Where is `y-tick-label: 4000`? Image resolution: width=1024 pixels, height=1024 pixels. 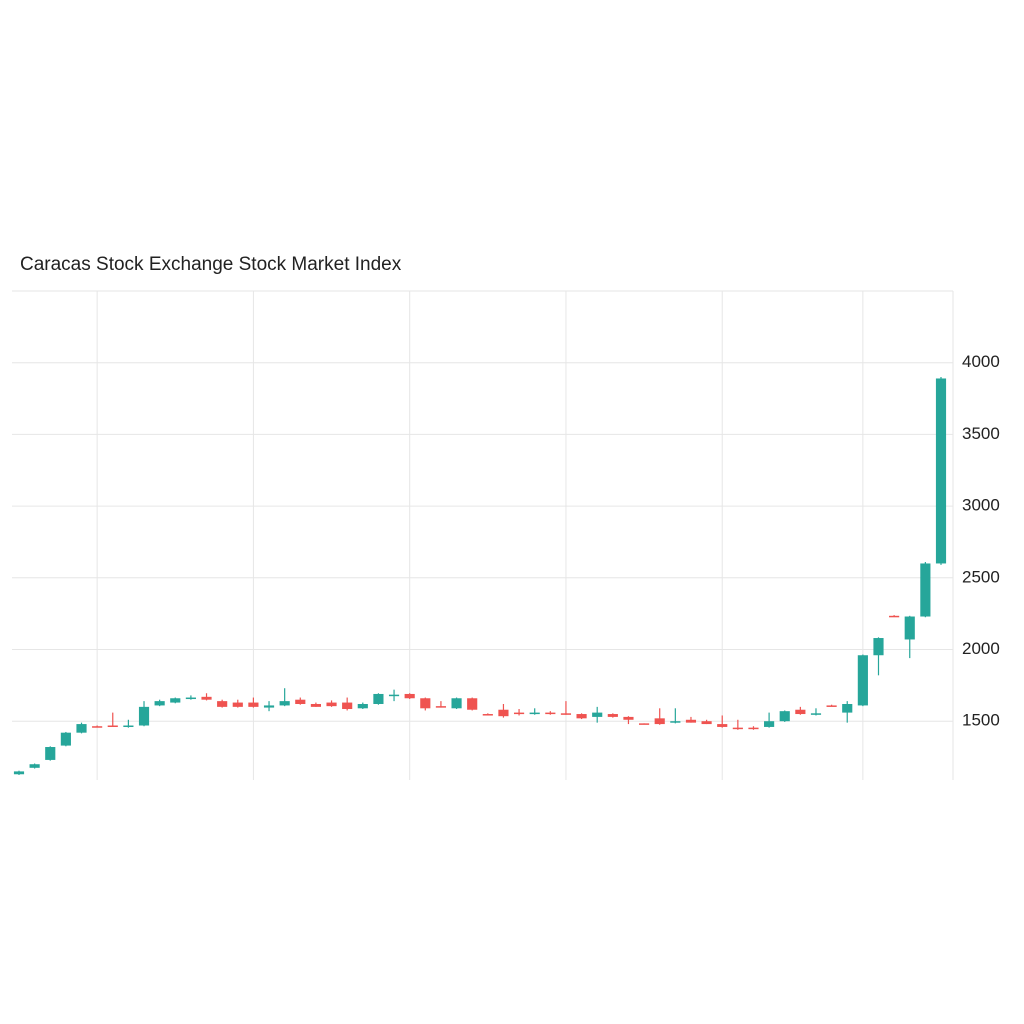 y-tick-label: 4000 is located at coordinates (981, 361).